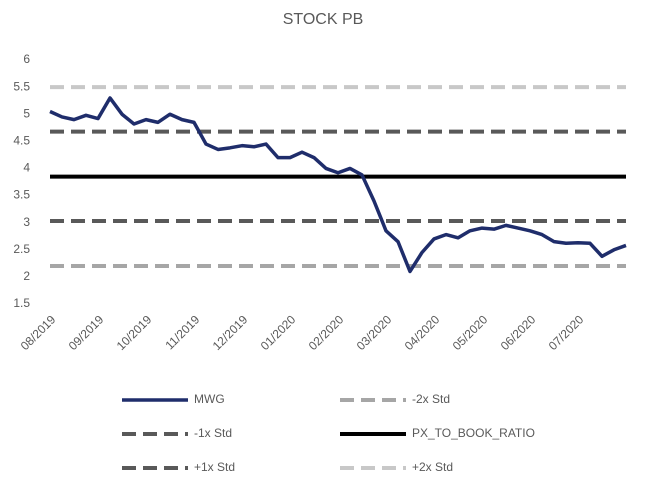  What do you see at coordinates (21, 86) in the screenshot?
I see `y-tick-label: 5.5` at bounding box center [21, 86].